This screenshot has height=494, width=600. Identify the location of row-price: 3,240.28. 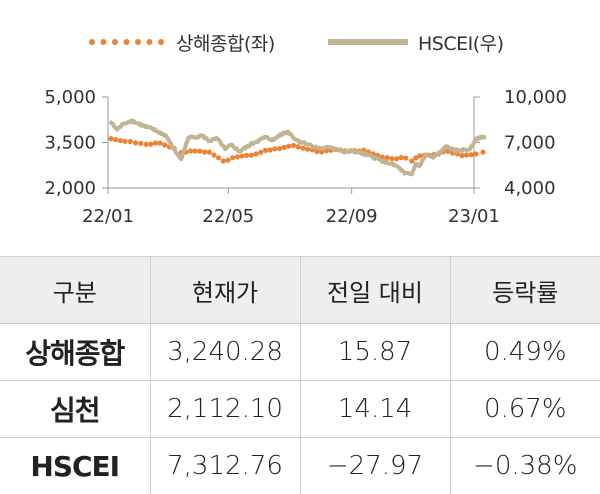
(225, 352).